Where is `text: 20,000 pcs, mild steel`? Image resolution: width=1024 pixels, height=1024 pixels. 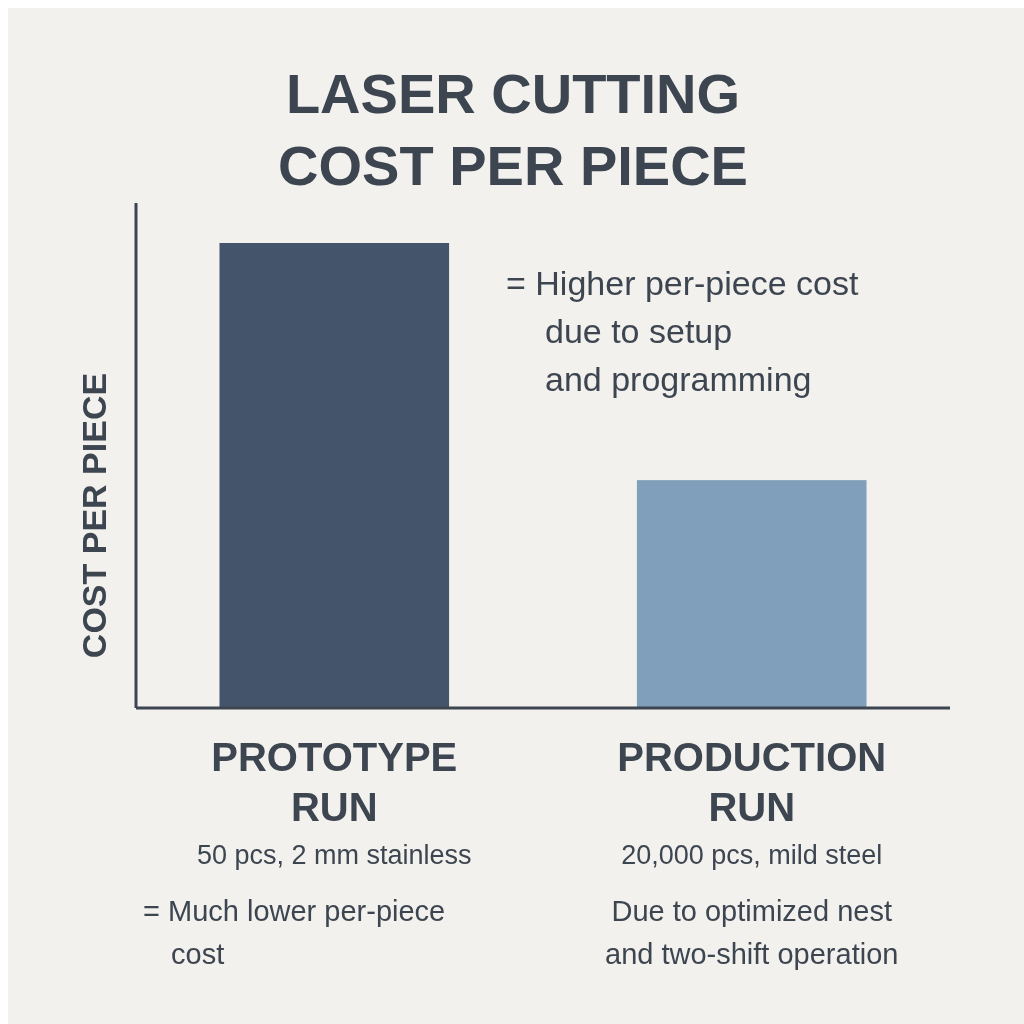
text: 20,000 pcs, mild steel is located at coordinates (752, 855).